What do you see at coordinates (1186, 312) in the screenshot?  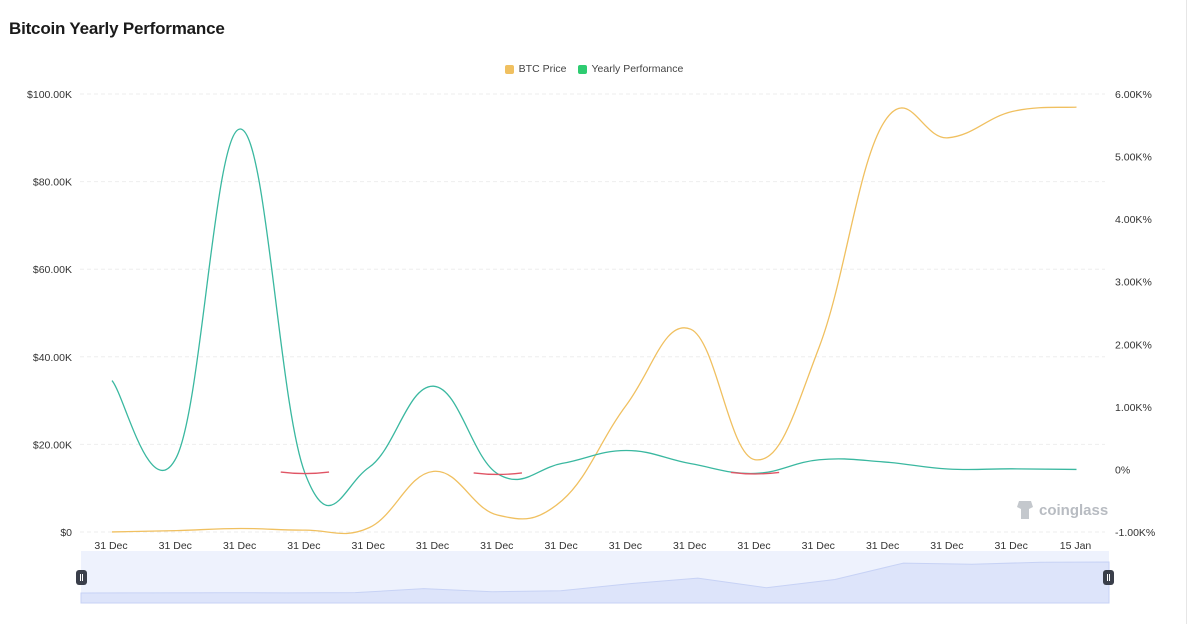 I see `panel-divider` at bounding box center [1186, 312].